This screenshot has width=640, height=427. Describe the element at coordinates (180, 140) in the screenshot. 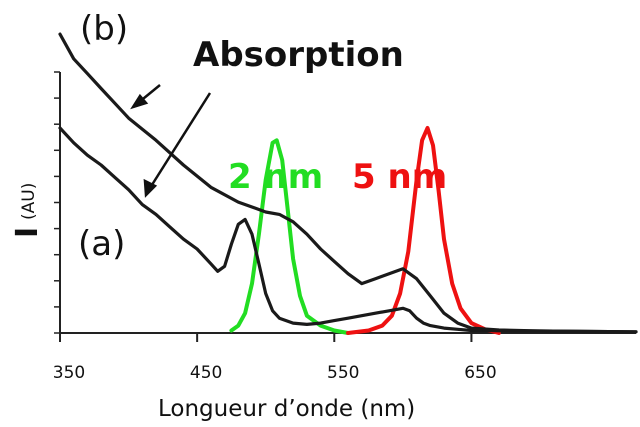

I see `arrow-to-curve-a` at that location.